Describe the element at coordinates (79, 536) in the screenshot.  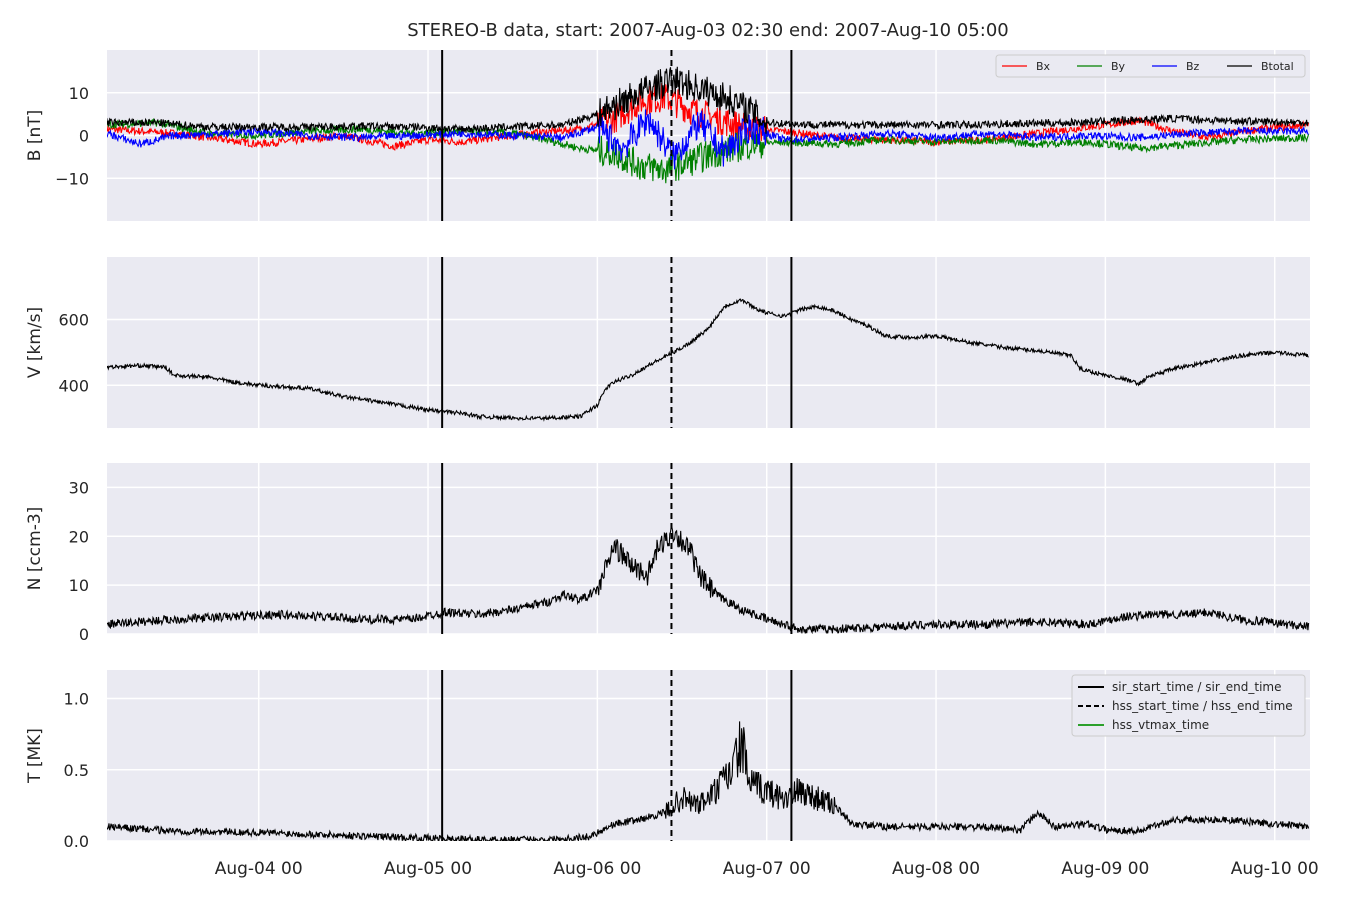
I see `y-tick-label: 20` at that location.